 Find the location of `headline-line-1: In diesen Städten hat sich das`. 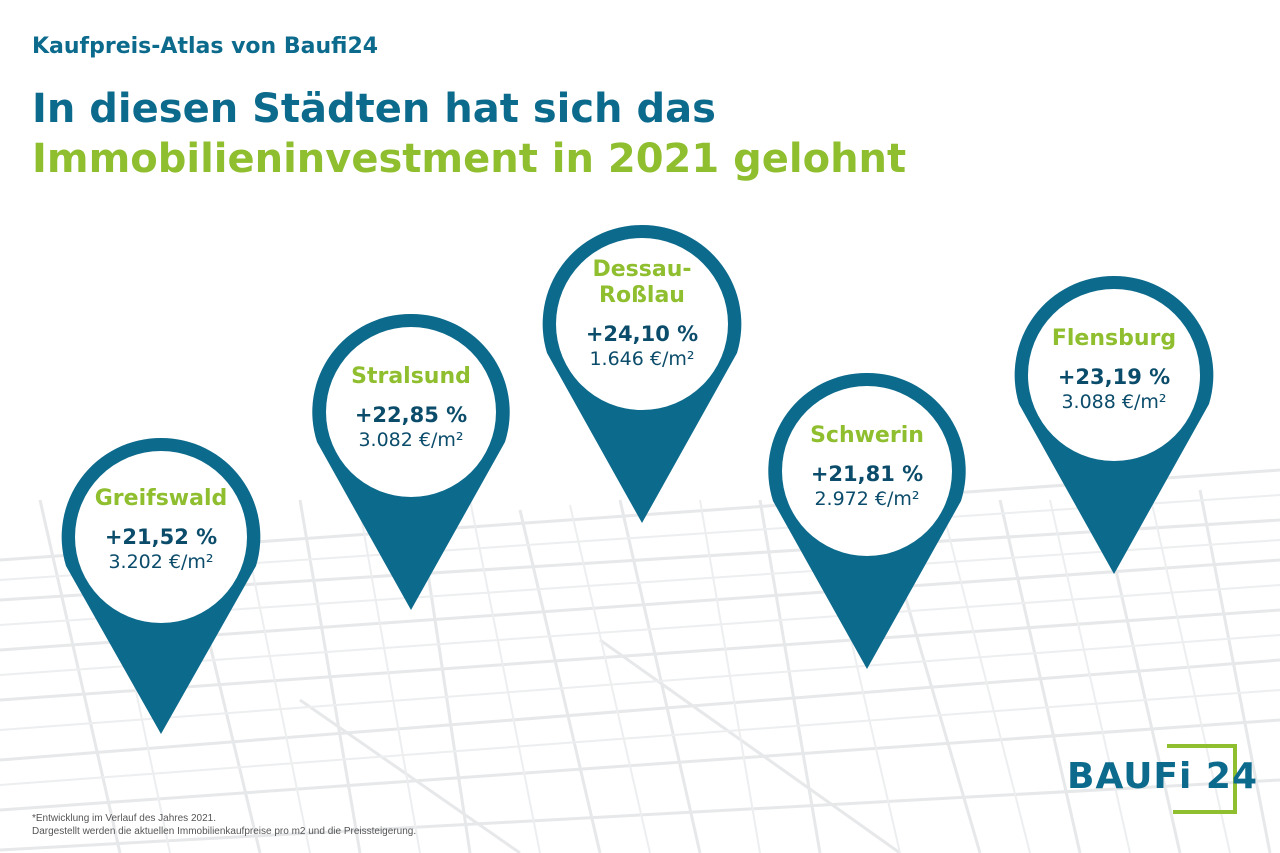

headline-line-1: In diesen Städten hat sich das is located at coordinates (374, 109).